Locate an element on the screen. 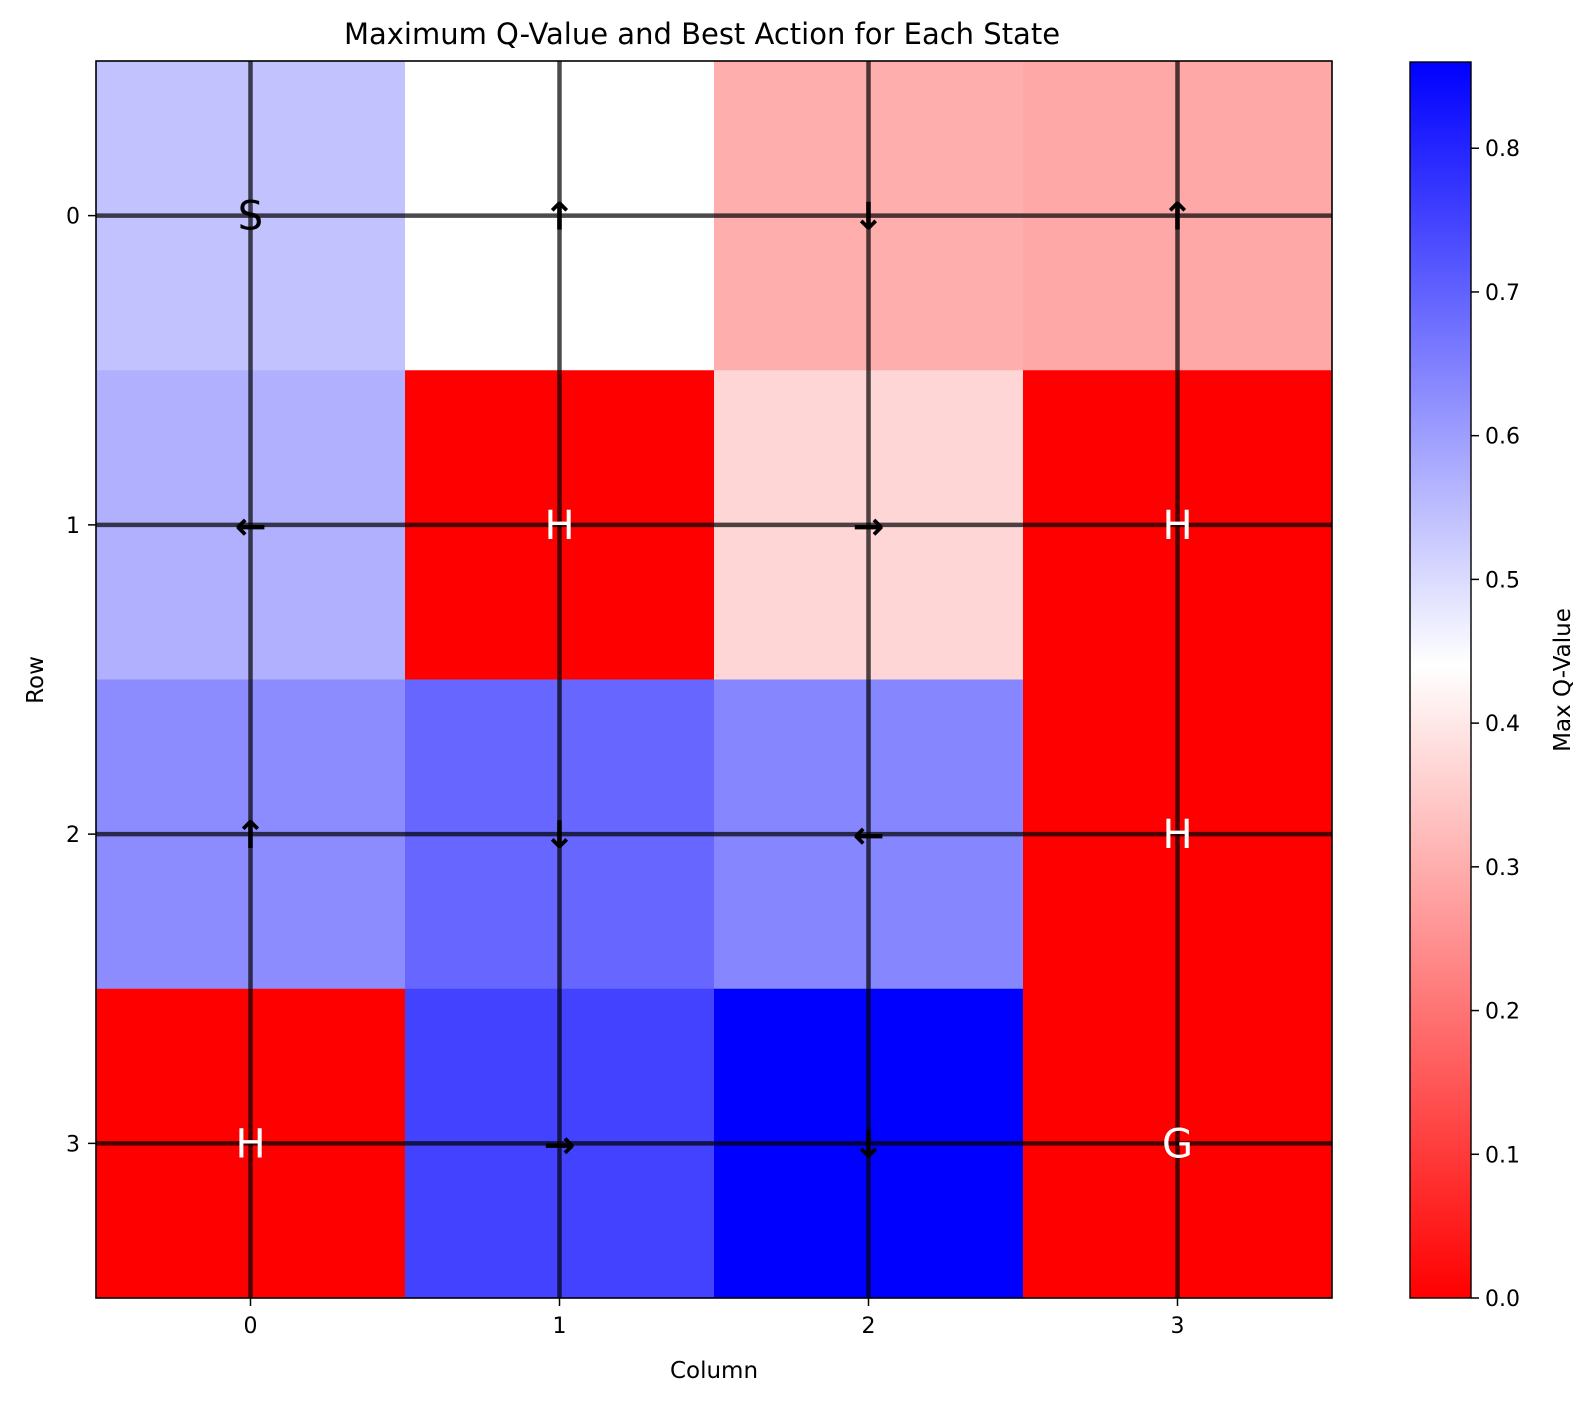 This screenshot has height=1401, width=1590. colorbar-tick-label: 0.8 is located at coordinates (1502, 149).